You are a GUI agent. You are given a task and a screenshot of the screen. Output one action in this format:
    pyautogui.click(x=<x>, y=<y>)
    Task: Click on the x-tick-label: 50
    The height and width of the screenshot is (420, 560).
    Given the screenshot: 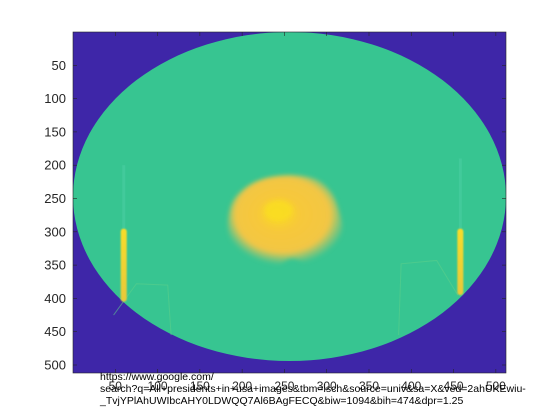 What is the action you would take?
    pyautogui.click(x=116, y=386)
    